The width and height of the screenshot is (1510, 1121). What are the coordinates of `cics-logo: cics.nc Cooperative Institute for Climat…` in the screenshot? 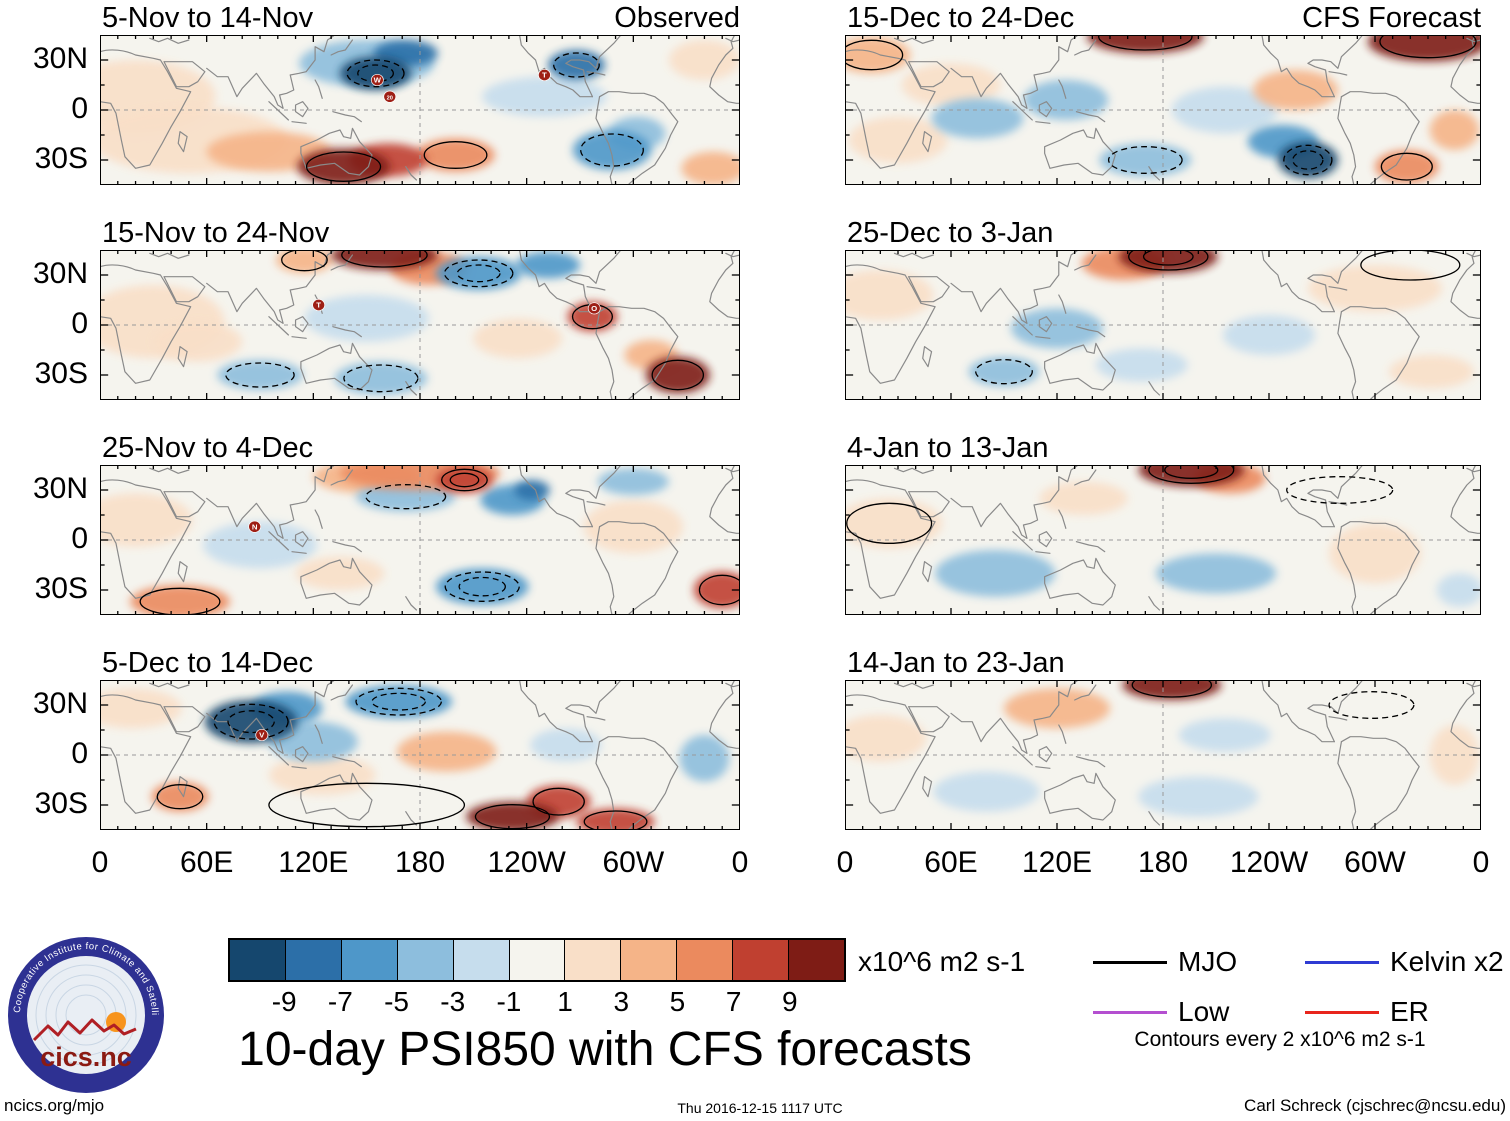 It's located at (84, 1011).